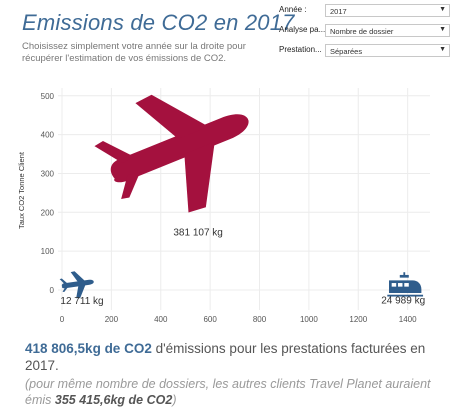 The image size is (450, 408). What do you see at coordinates (48, 135) in the screenshot?
I see `y-tick-label: 400` at bounding box center [48, 135].